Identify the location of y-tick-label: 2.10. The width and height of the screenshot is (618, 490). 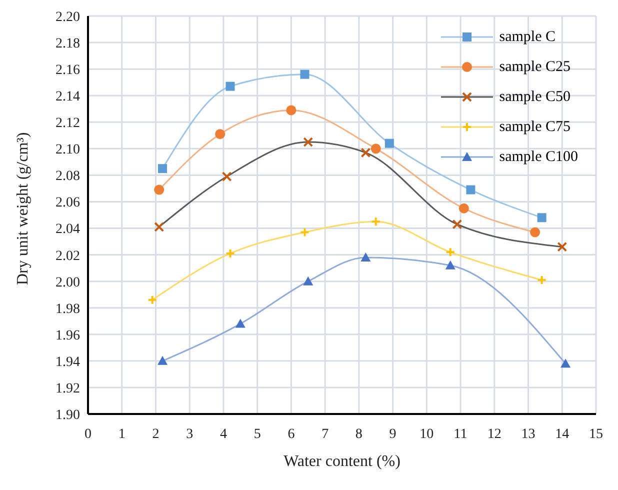
(68, 150).